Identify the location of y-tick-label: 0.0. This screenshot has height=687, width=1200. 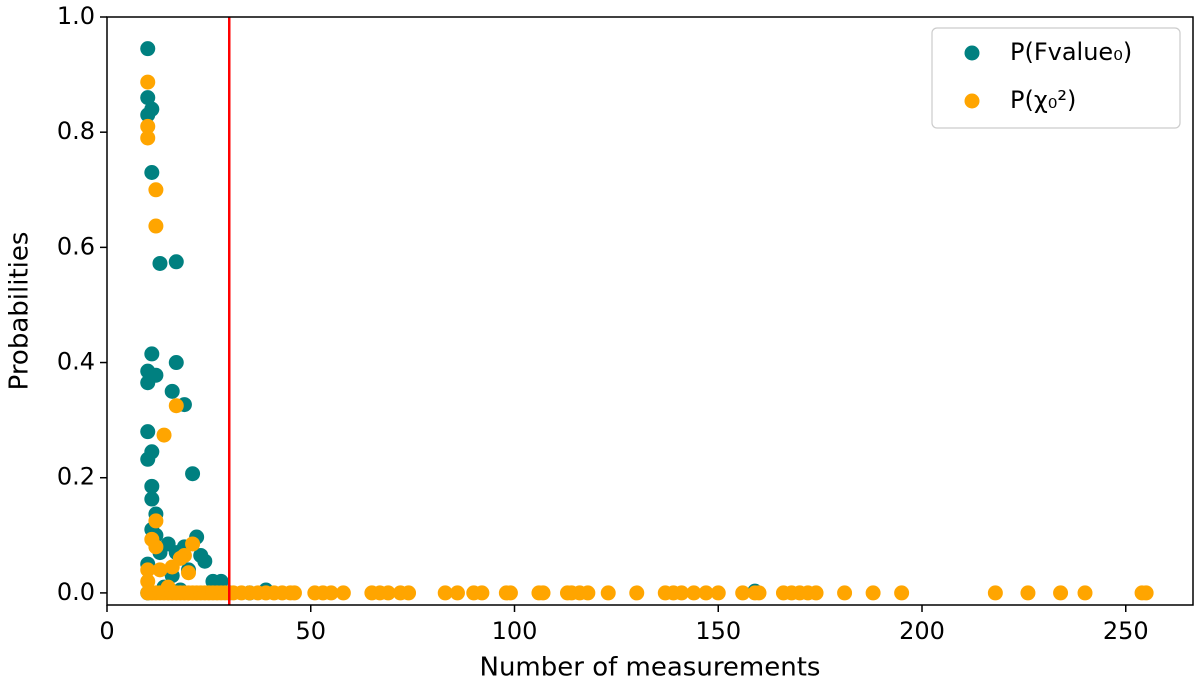
(76, 592).